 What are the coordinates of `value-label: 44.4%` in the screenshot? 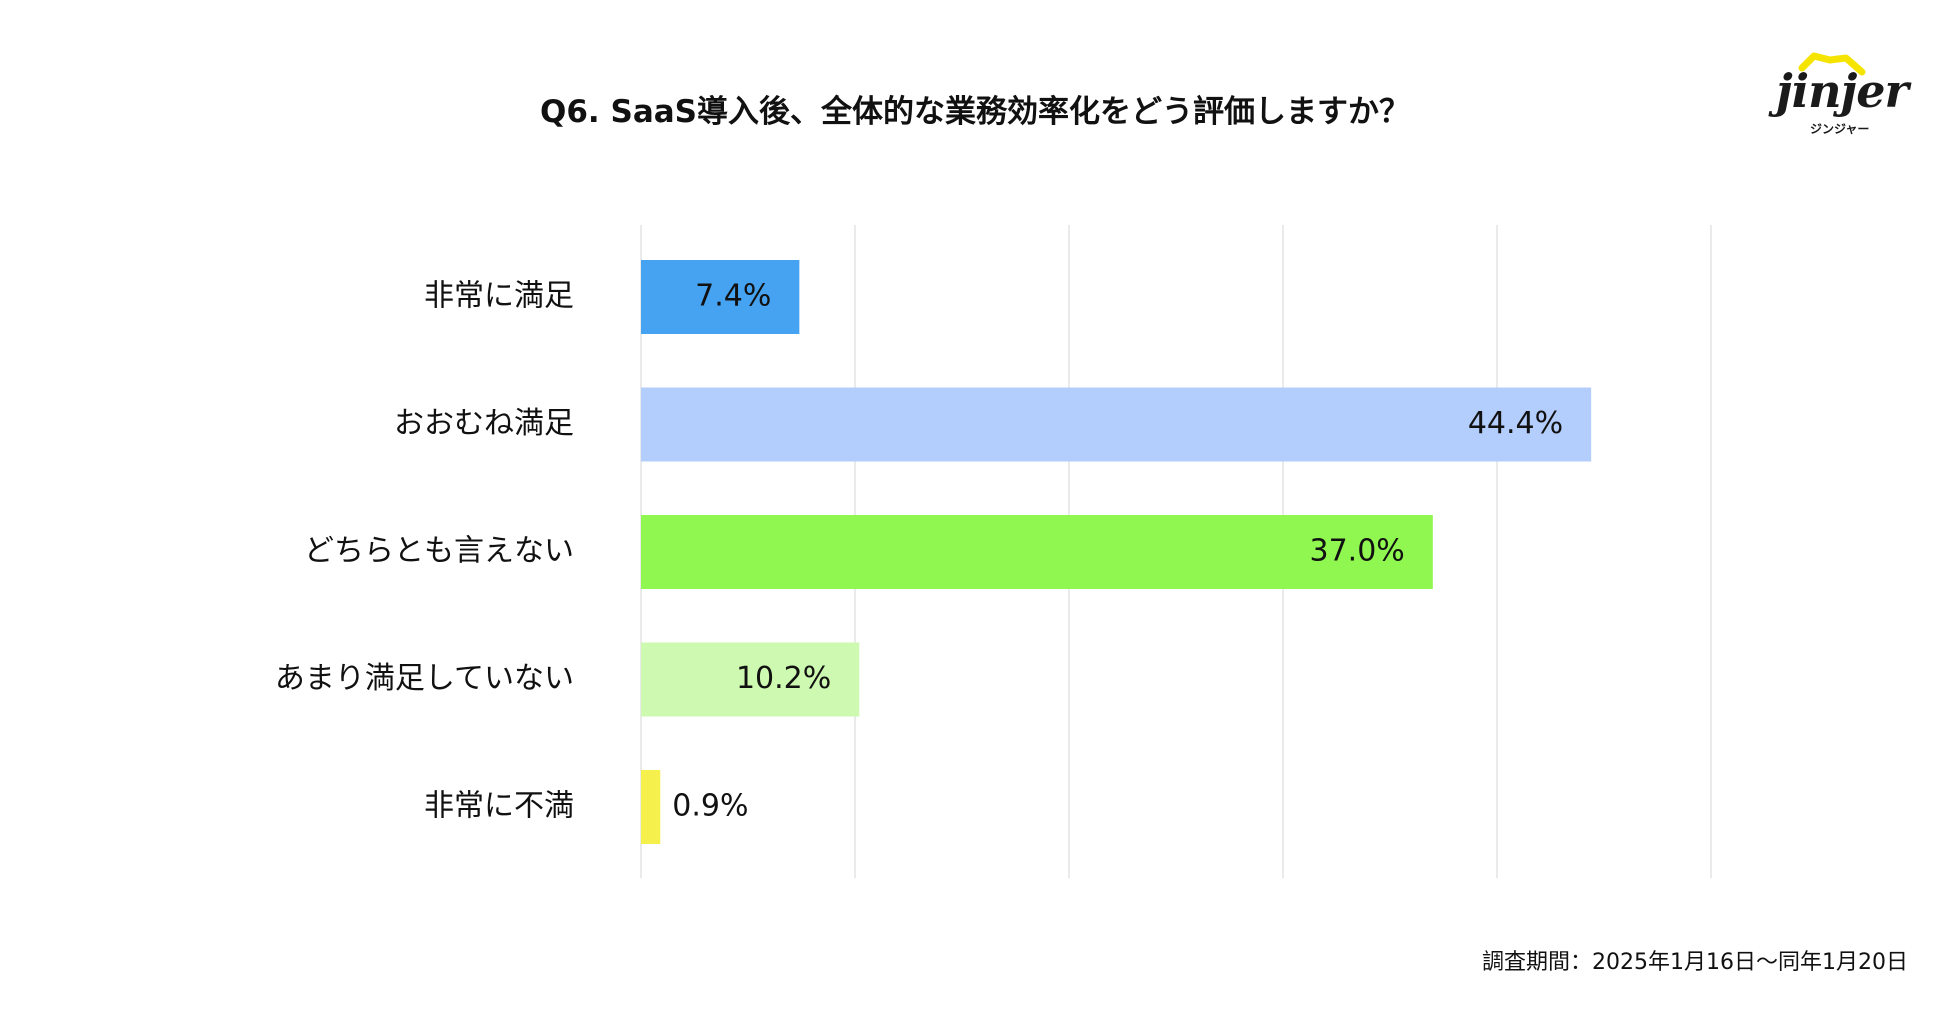 It's located at (1515, 423).